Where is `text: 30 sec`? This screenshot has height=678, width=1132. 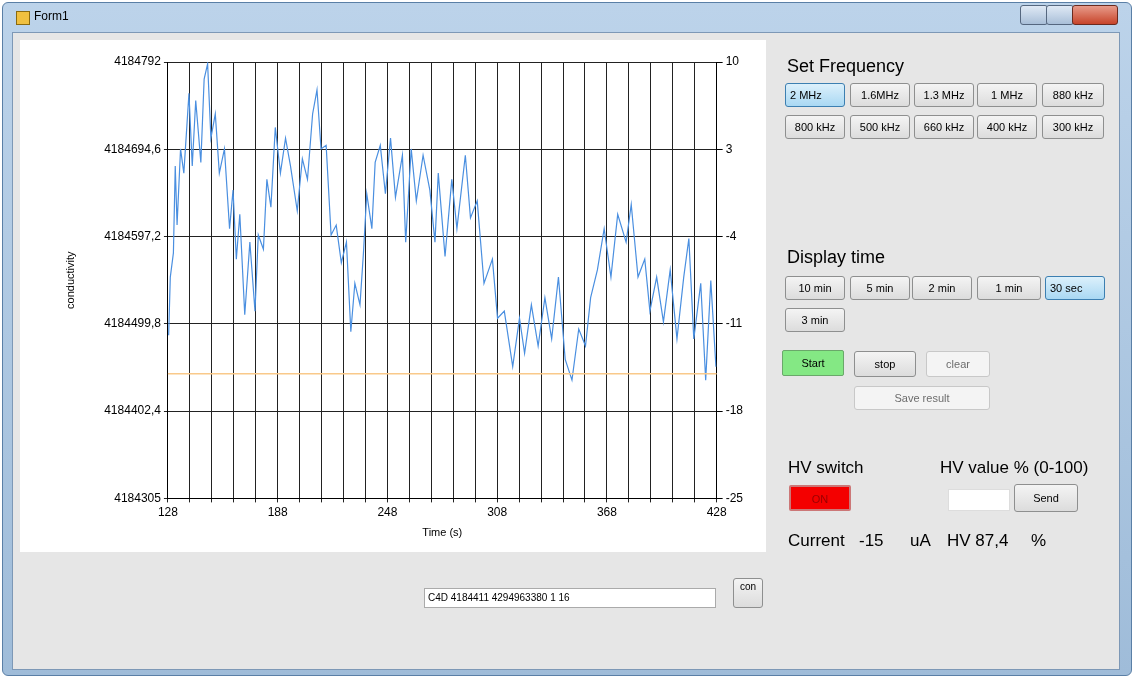 text: 30 sec is located at coordinates (1075, 288).